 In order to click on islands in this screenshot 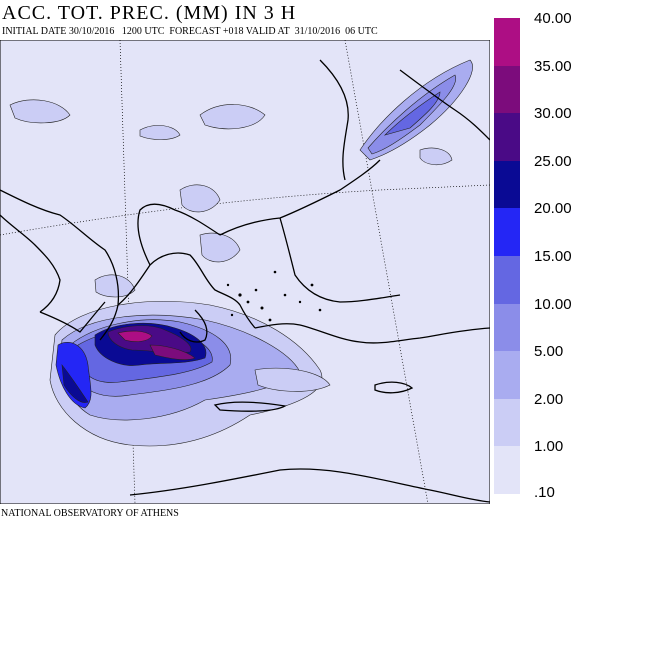, I will do `click(274, 296)`.